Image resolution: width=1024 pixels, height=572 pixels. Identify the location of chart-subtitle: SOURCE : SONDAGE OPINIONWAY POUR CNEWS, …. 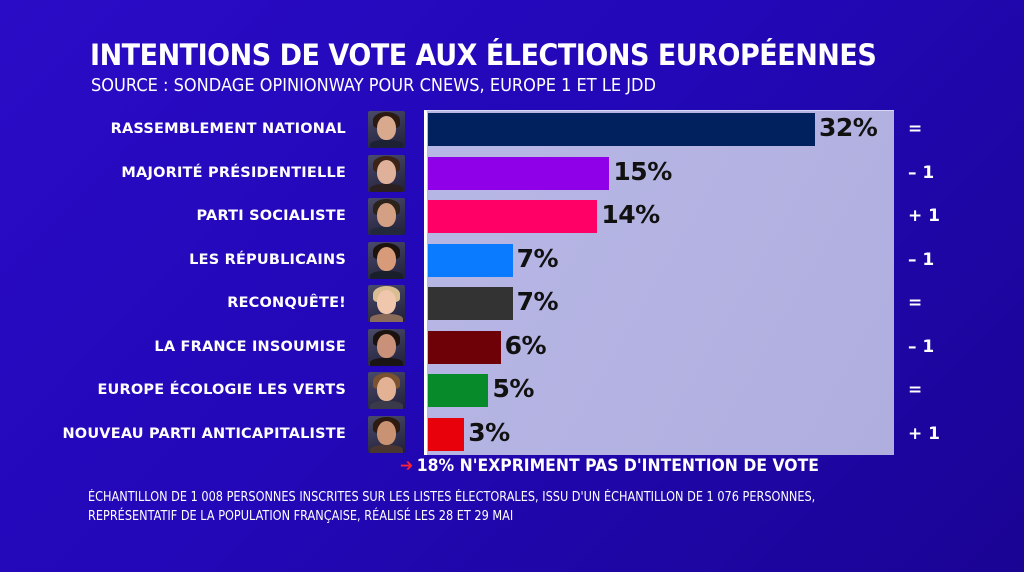
(373, 85).